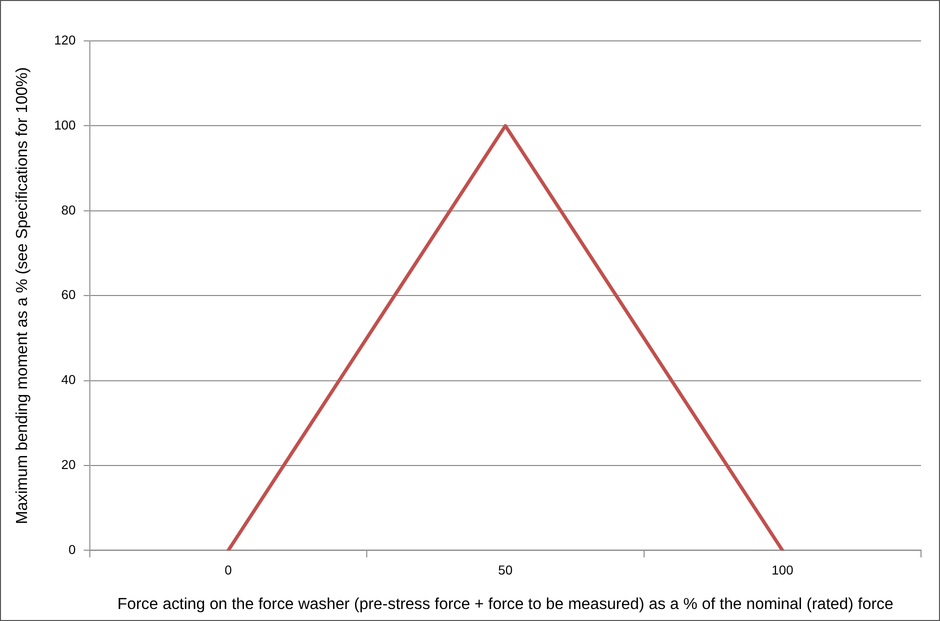  I want to click on y-tick-label: 20, so click(68, 464).